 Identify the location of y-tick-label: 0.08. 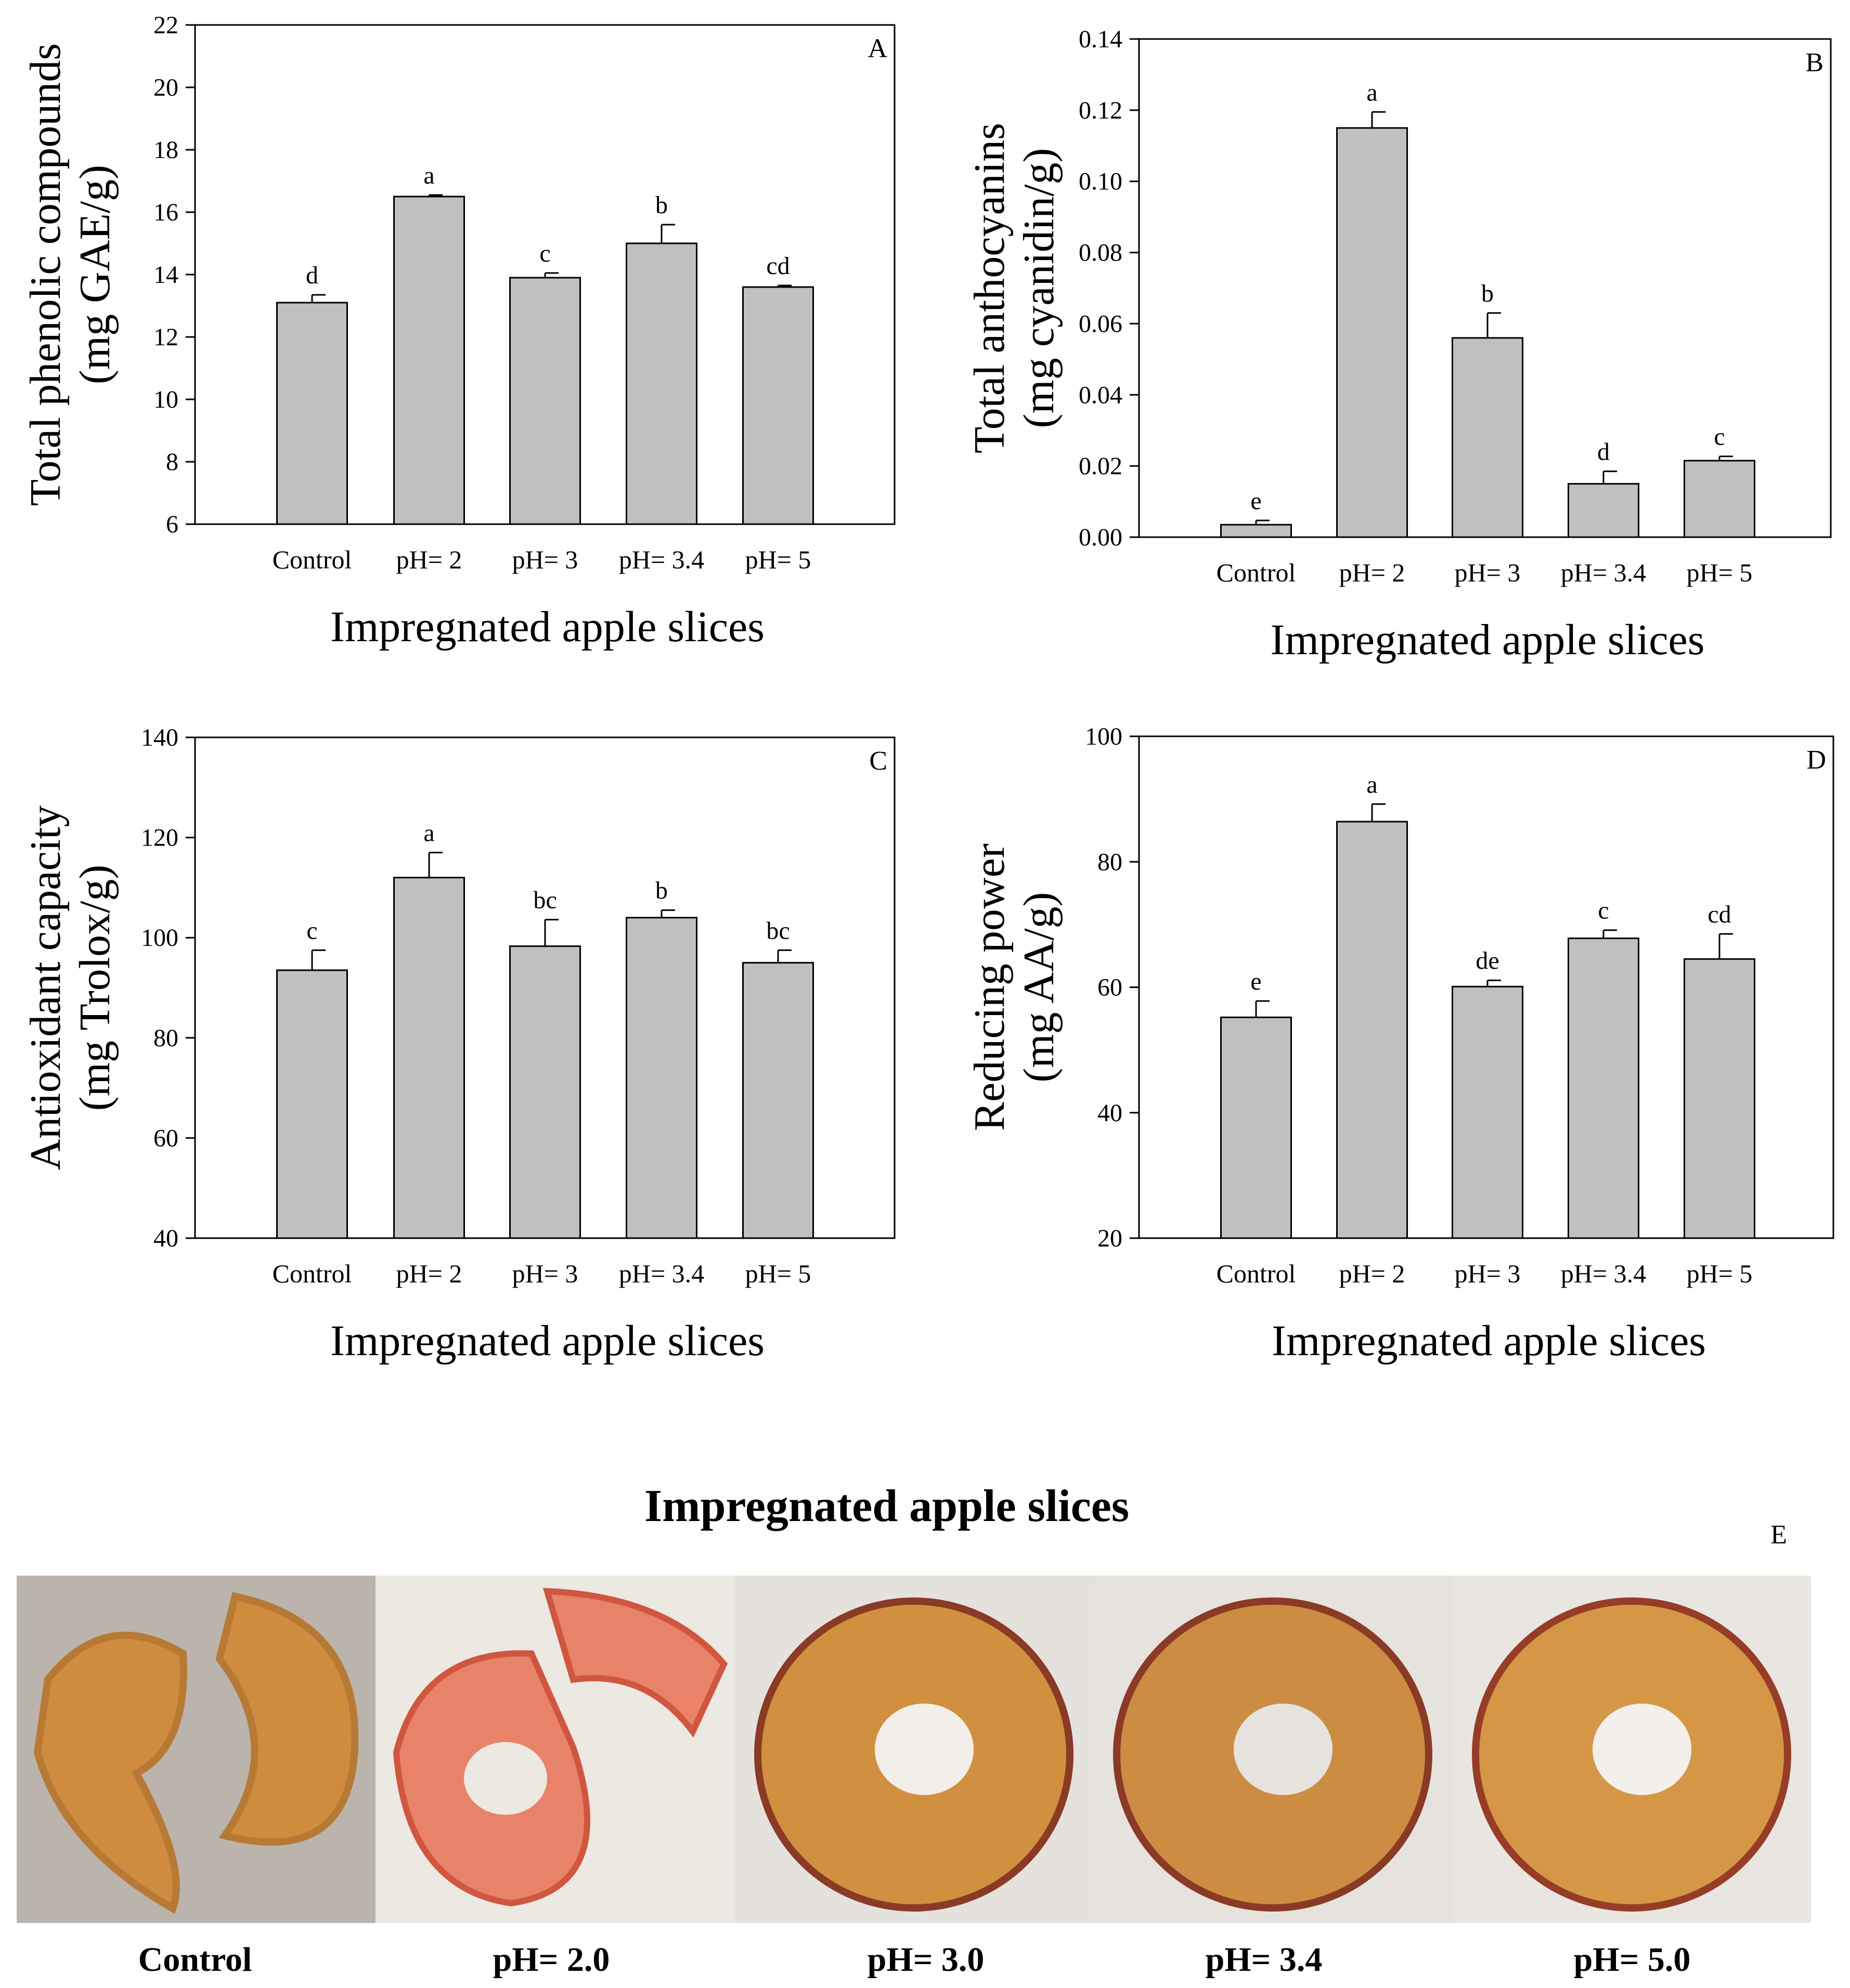
(1100, 253).